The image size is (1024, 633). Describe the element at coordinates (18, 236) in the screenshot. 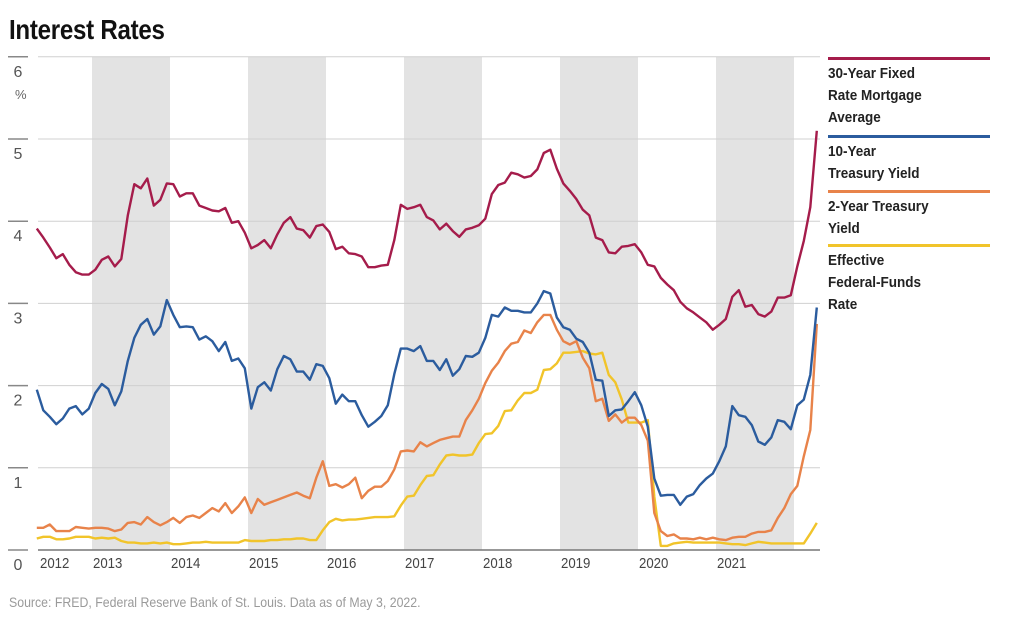

I see `y-tick-label: 4` at that location.